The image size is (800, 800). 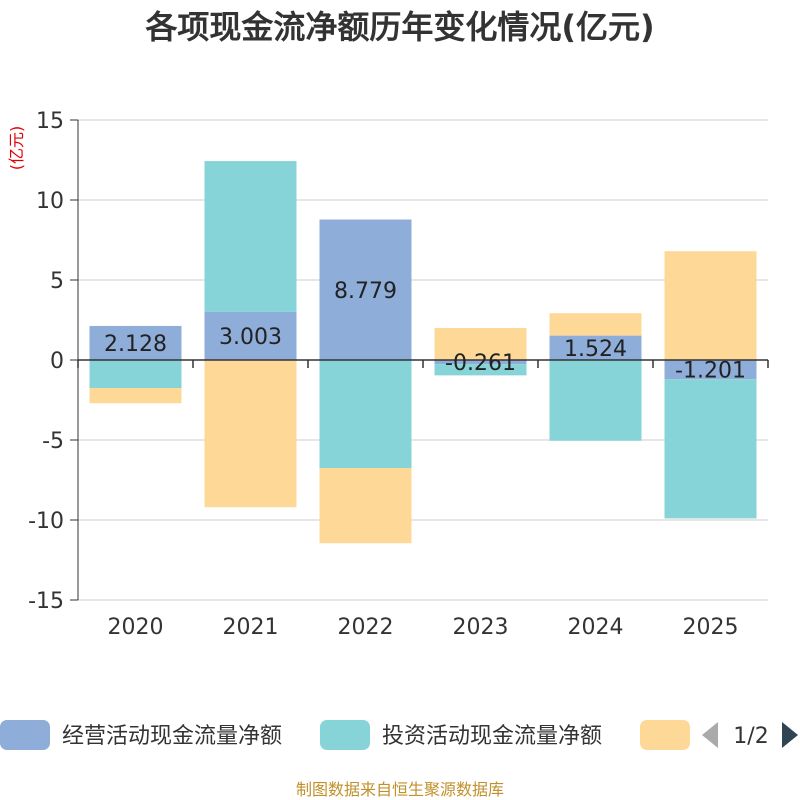 What do you see at coordinates (53, 441) in the screenshot?
I see `y-tick-label: -5` at bounding box center [53, 441].